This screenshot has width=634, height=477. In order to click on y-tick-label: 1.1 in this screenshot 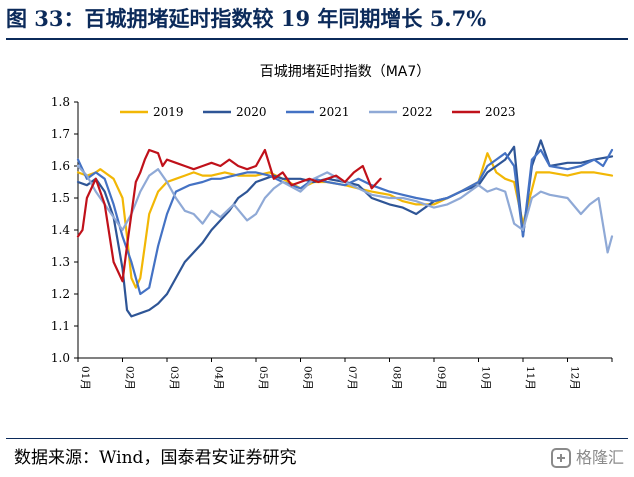, I will do `click(60, 326)`.